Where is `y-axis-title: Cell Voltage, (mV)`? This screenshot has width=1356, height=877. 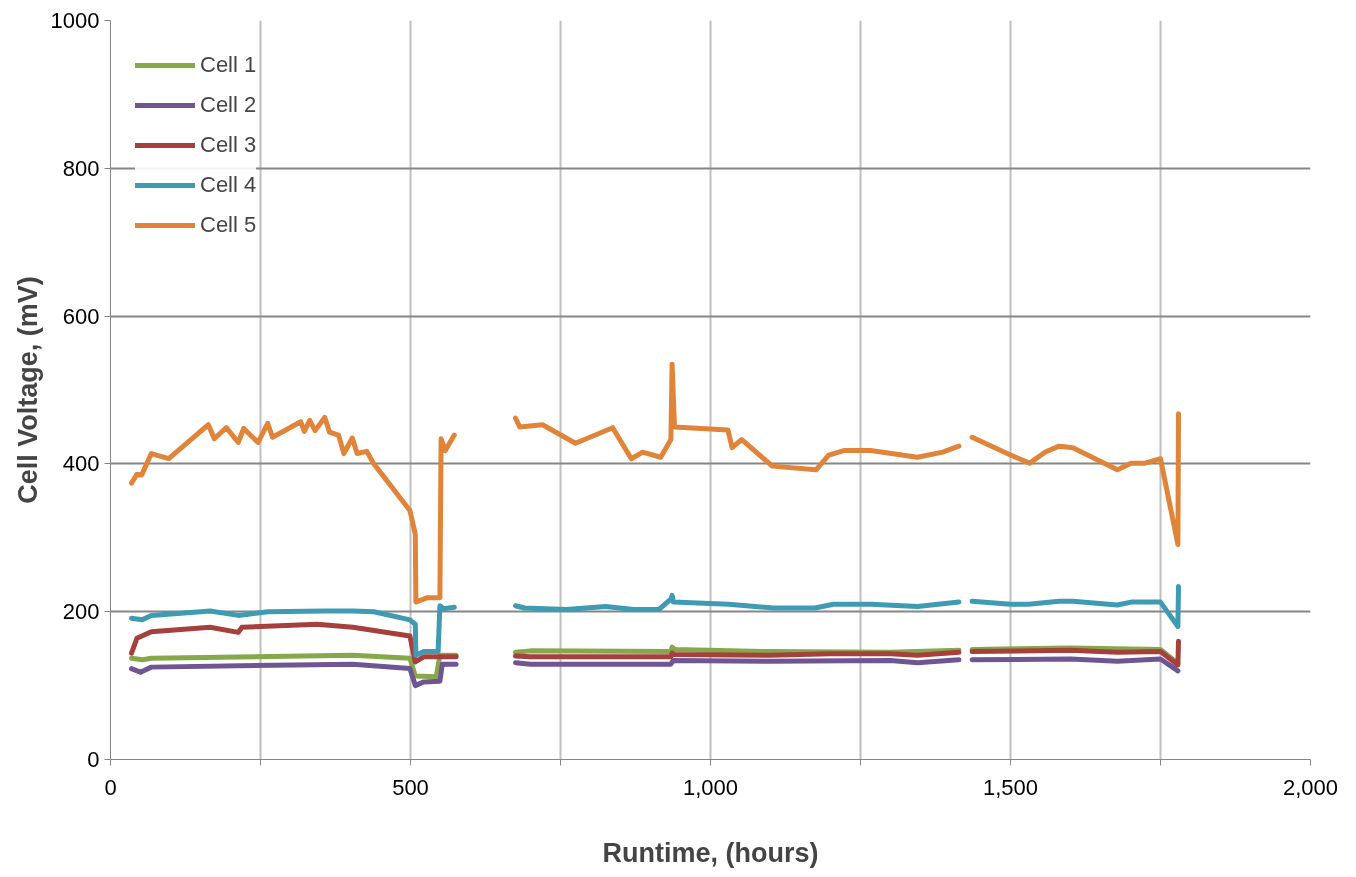
y-axis-title: Cell Voltage, (mV) is located at coordinates (27, 390).